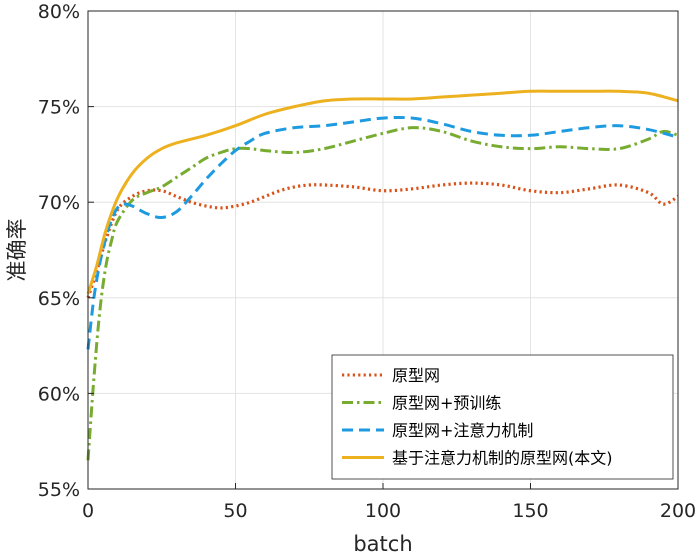 The image size is (700, 558). Describe the element at coordinates (88, 511) in the screenshot. I see `x-tick-label: 0` at that location.